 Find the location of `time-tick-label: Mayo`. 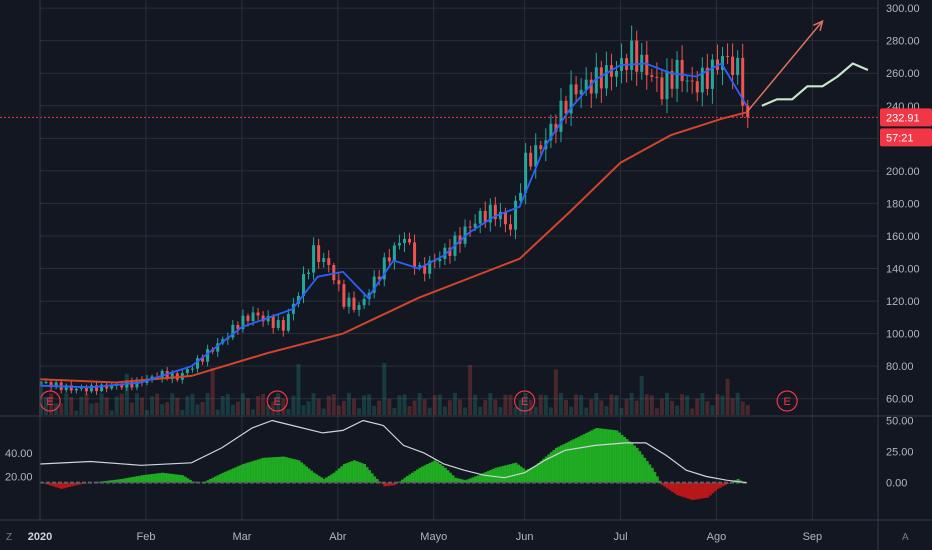

time-tick-label: Mayo is located at coordinates (433, 537).